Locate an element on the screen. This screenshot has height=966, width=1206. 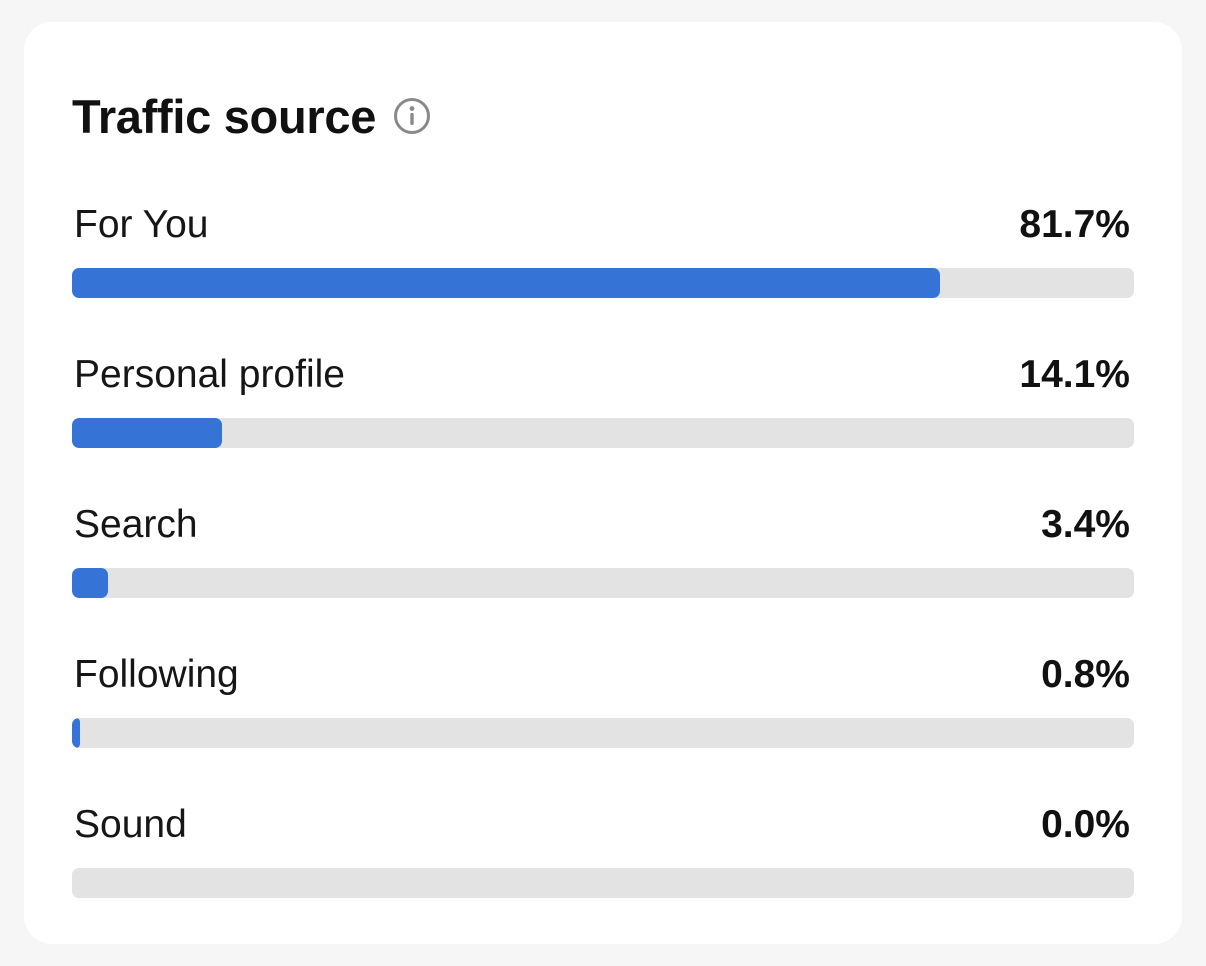
source-label: Search is located at coordinates (136, 524).